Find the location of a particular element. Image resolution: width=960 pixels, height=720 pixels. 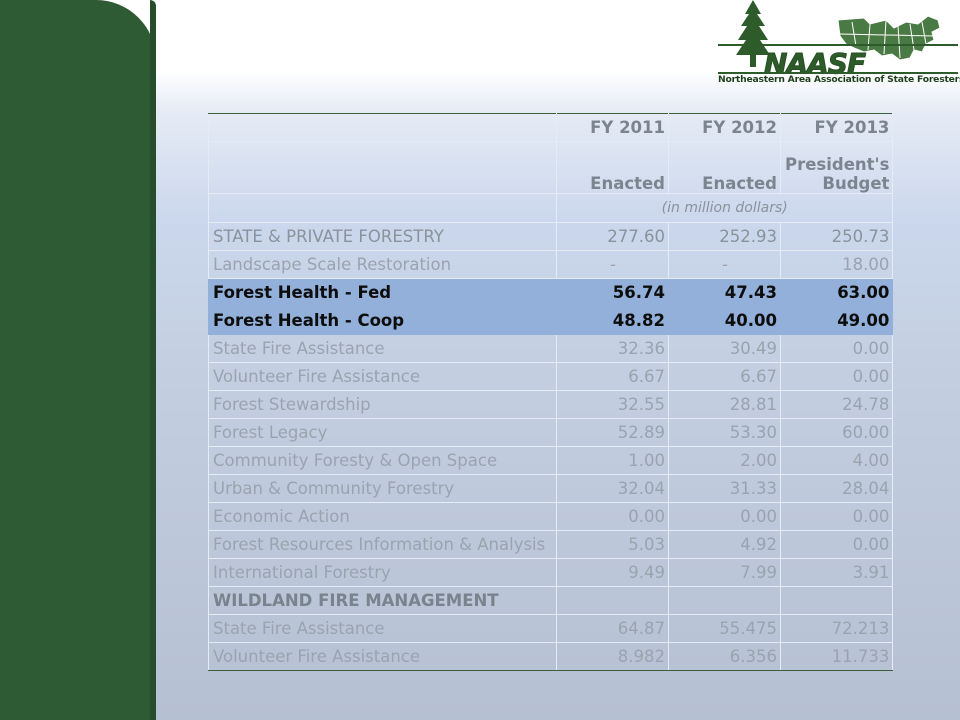

row-fy2013-value: 18.00 is located at coordinates (836, 264).